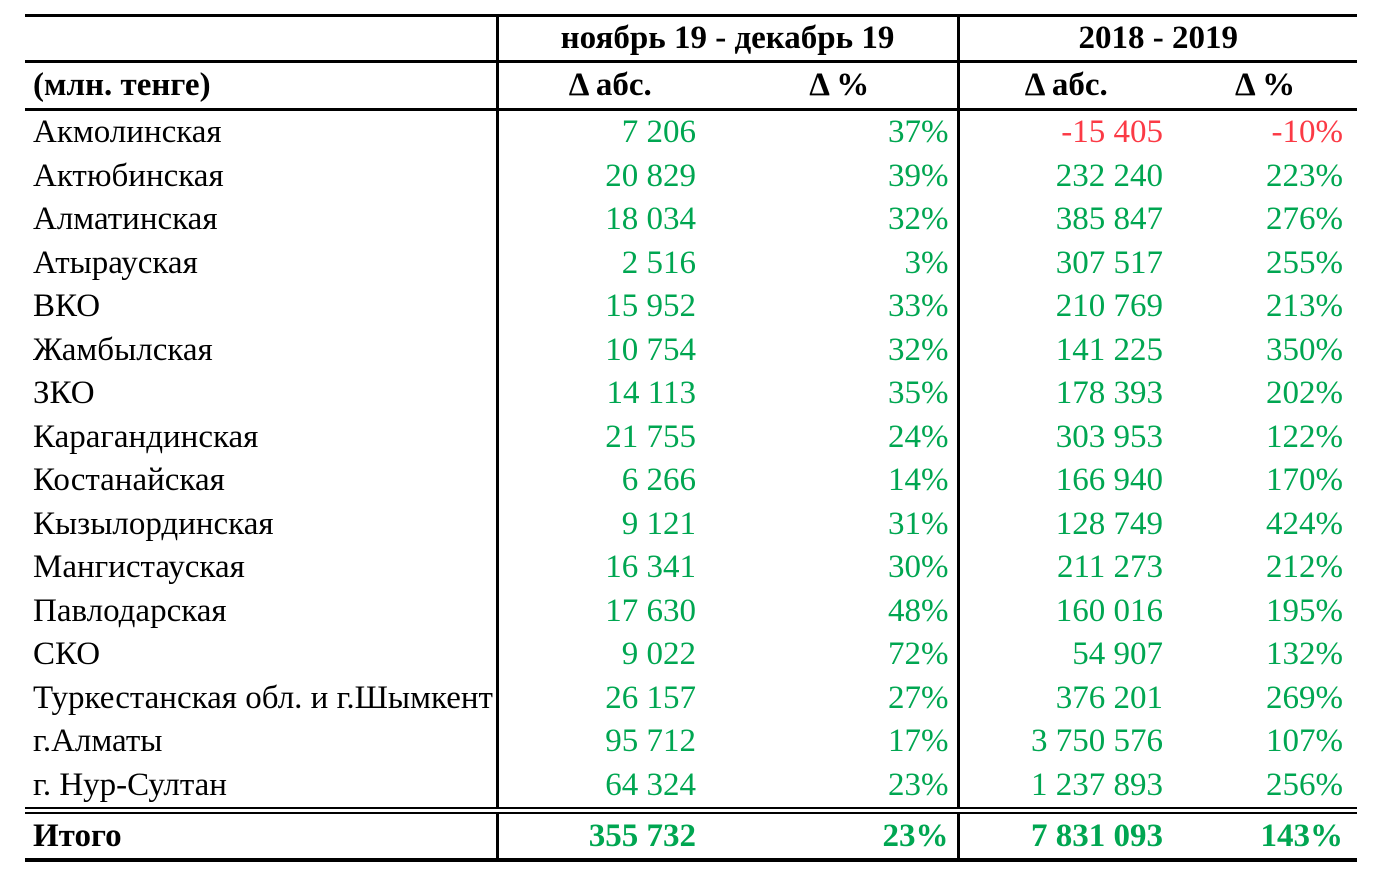 The width and height of the screenshot is (1381, 871). Describe the element at coordinates (608, 611) in the screenshot. I see `value-cell: 17 630` at that location.